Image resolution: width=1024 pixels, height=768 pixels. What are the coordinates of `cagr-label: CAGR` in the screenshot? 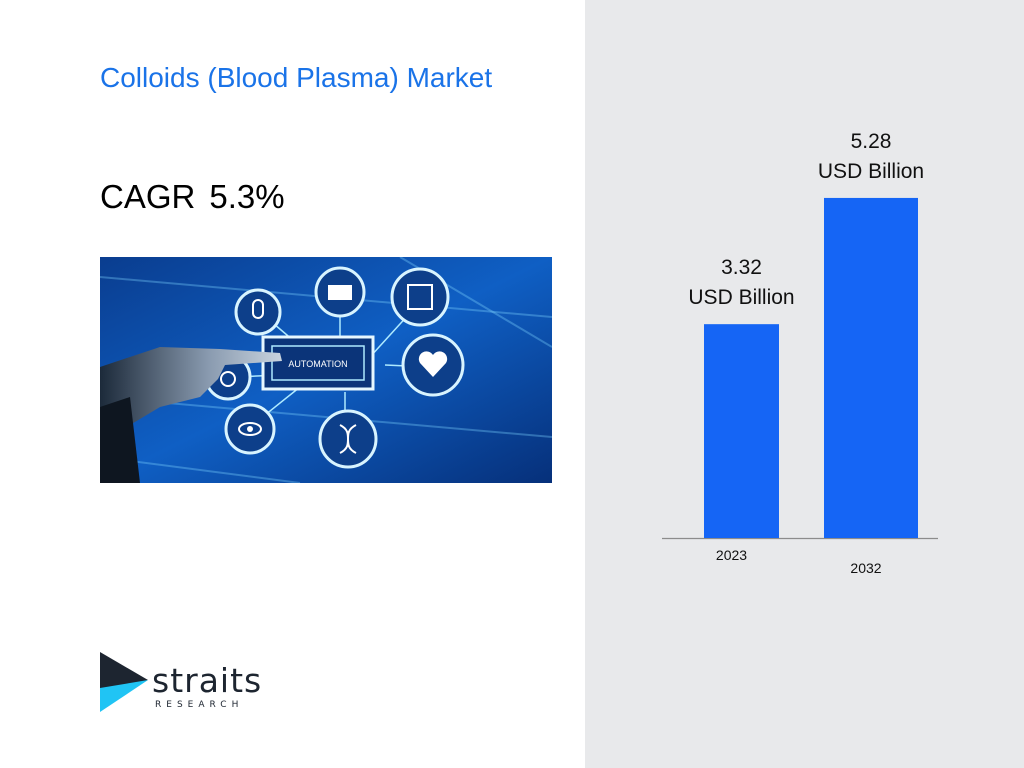 It's located at (148, 196).